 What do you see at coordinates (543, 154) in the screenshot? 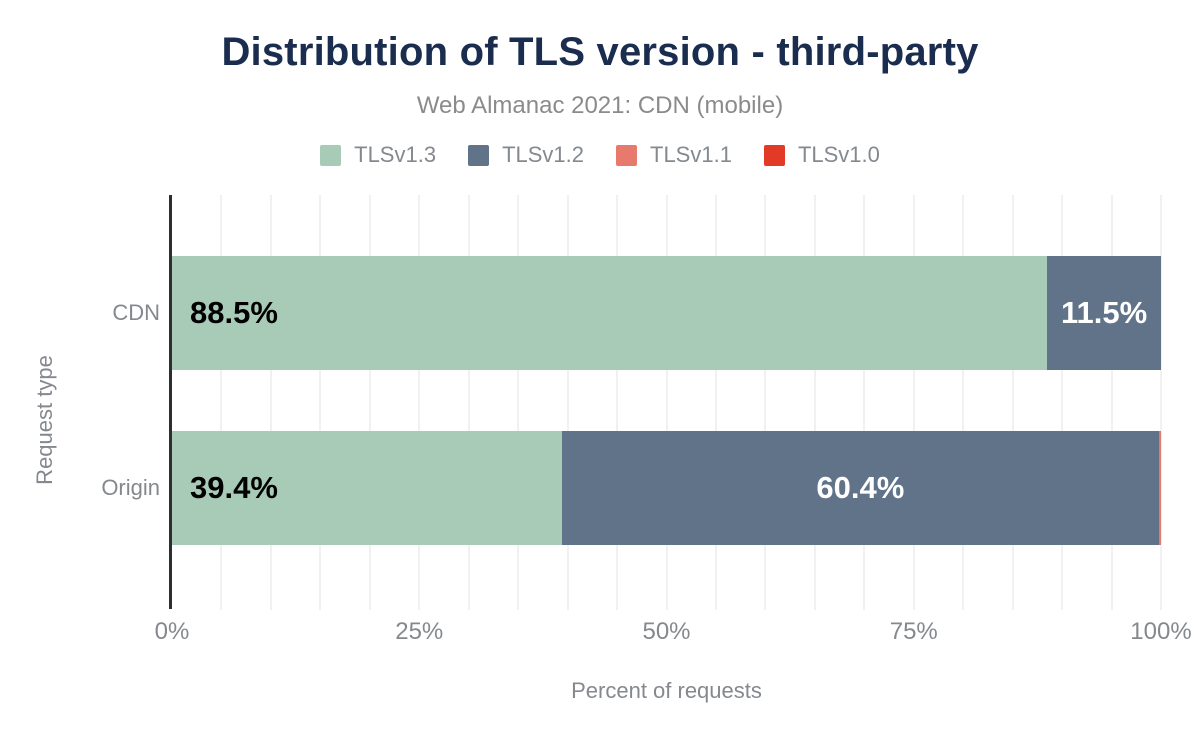
I see `legend-label: TLSv1.2` at bounding box center [543, 154].